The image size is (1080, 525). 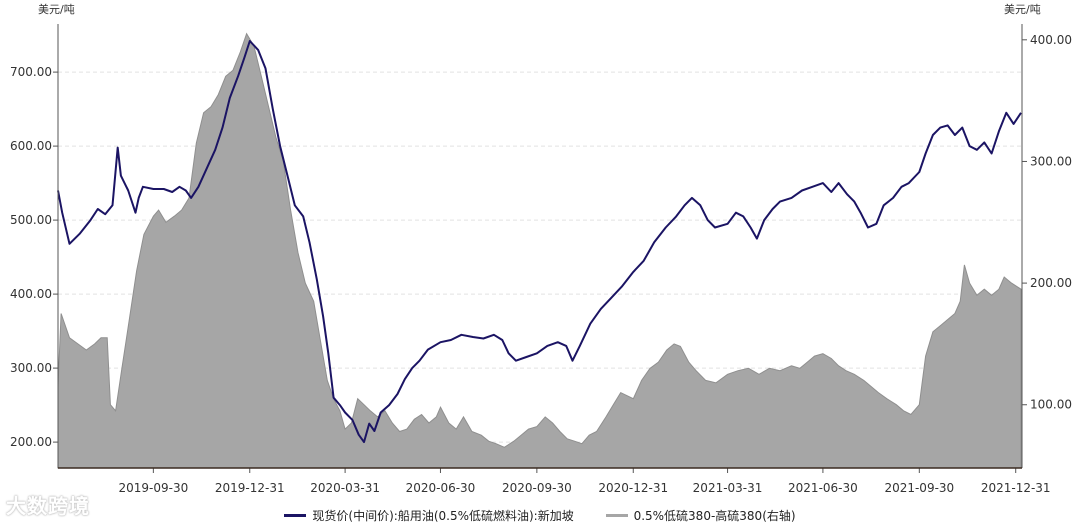 What do you see at coordinates (31, 220) in the screenshot?
I see `left-axis-tick-label: 500.00` at bounding box center [31, 220].